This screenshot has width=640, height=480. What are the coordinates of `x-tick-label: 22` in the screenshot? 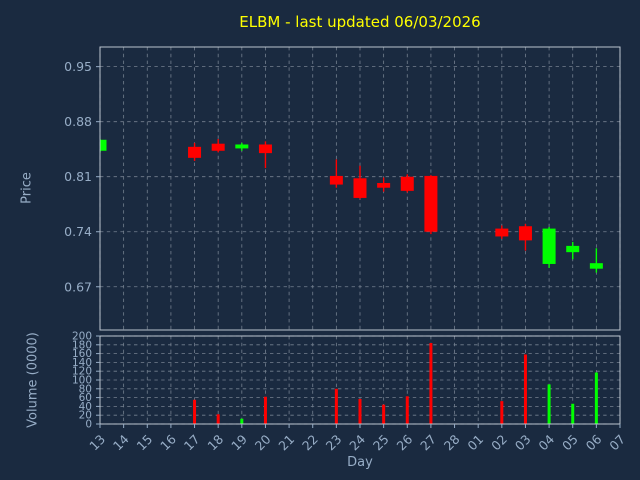 It's located at (310, 443).